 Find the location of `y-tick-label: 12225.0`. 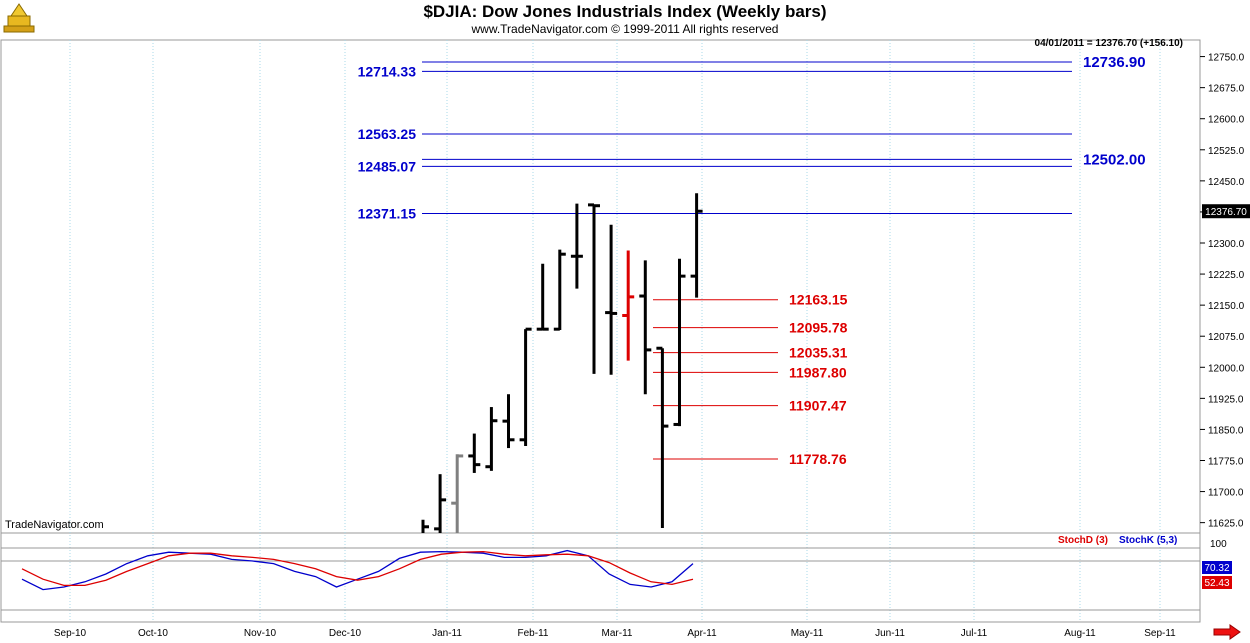

y-tick-label: 12225.0 is located at coordinates (1226, 275).